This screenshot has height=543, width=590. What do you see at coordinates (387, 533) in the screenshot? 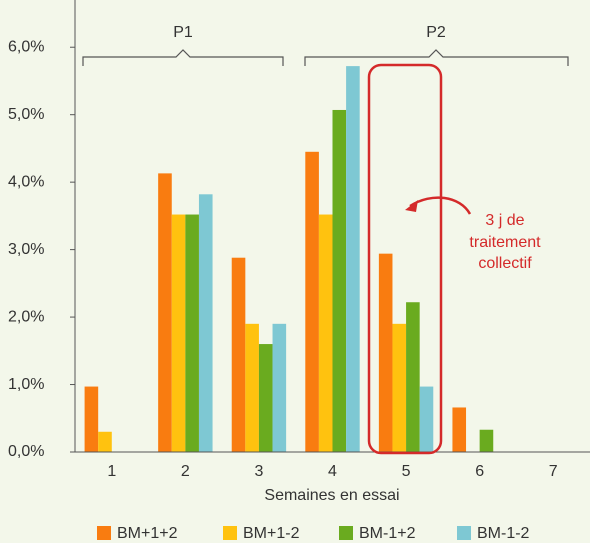
I see `legend-label: BM-1+2` at bounding box center [387, 533].